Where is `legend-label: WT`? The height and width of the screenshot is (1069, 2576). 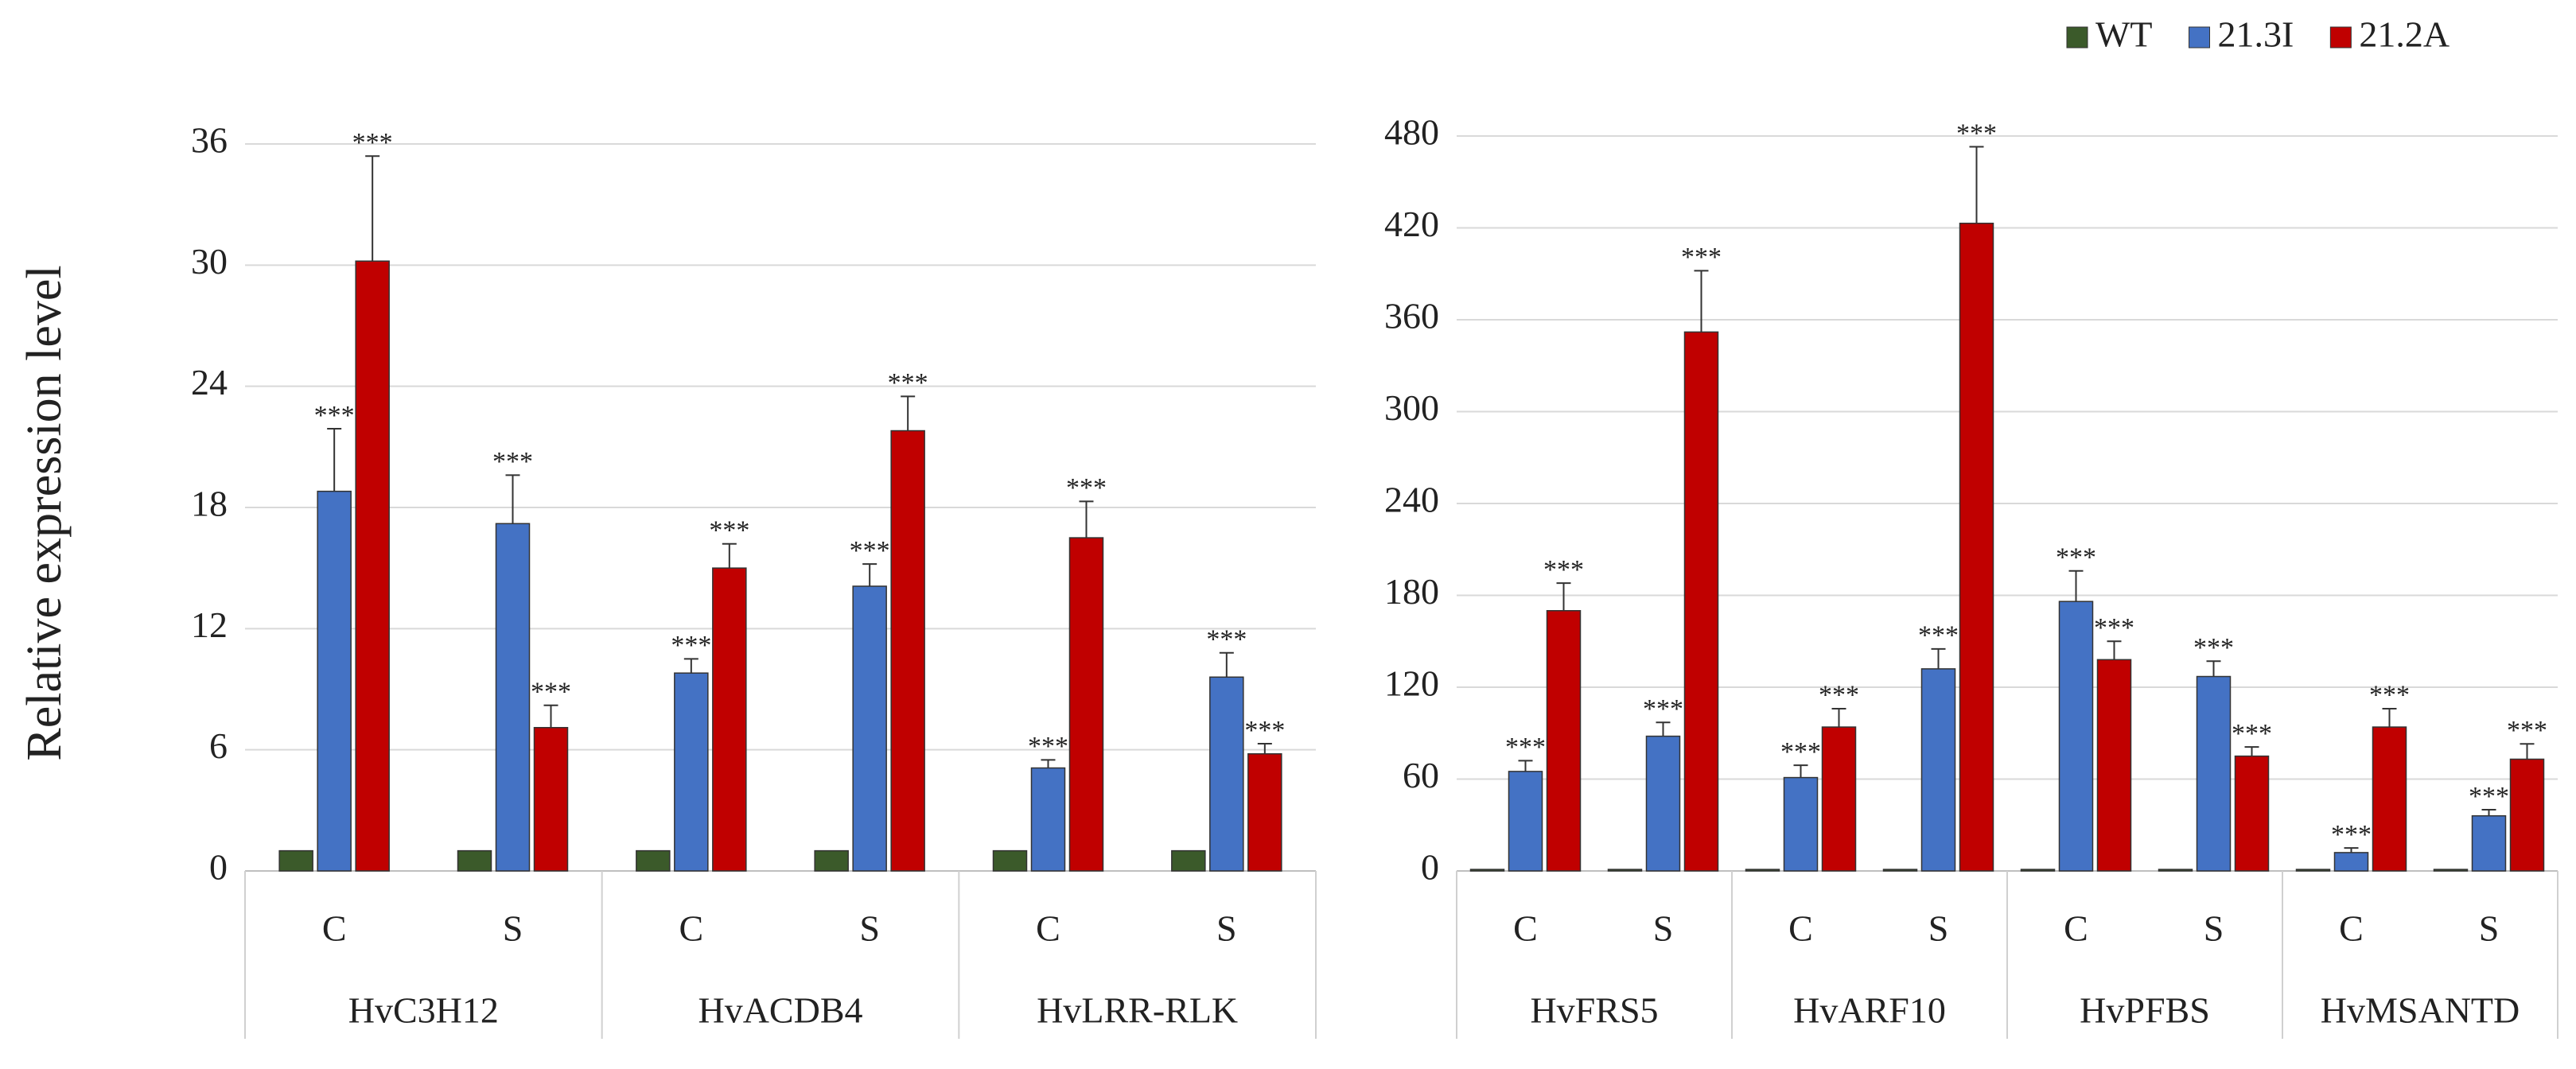
legend-label: WT is located at coordinates (2124, 34).